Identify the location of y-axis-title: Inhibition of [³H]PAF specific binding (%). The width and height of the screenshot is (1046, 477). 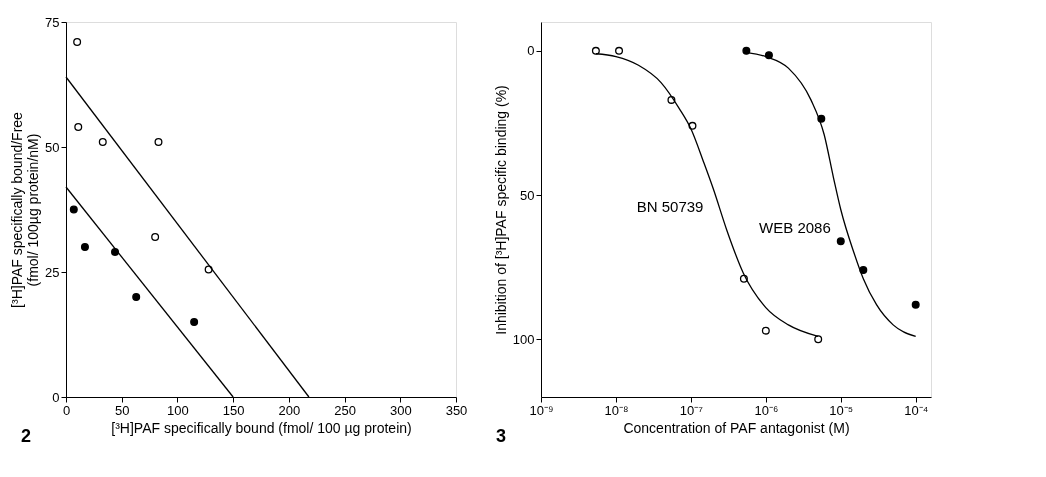
(500, 210).